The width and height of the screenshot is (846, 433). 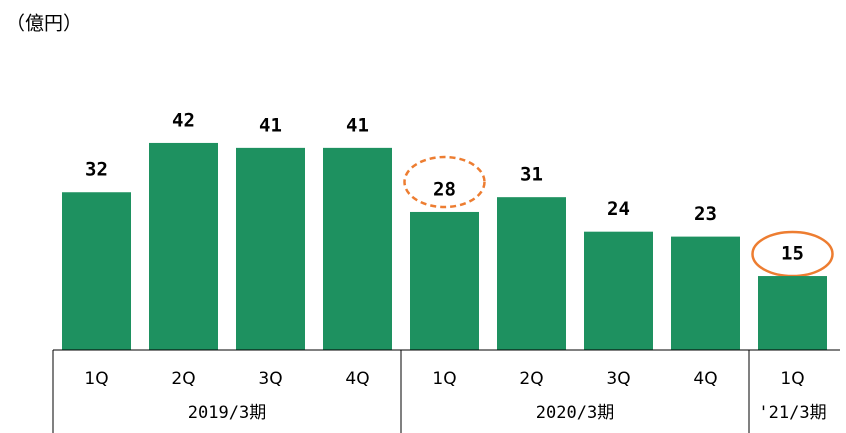 What do you see at coordinates (705, 214) in the screenshot?
I see `value-label: 23` at bounding box center [705, 214].